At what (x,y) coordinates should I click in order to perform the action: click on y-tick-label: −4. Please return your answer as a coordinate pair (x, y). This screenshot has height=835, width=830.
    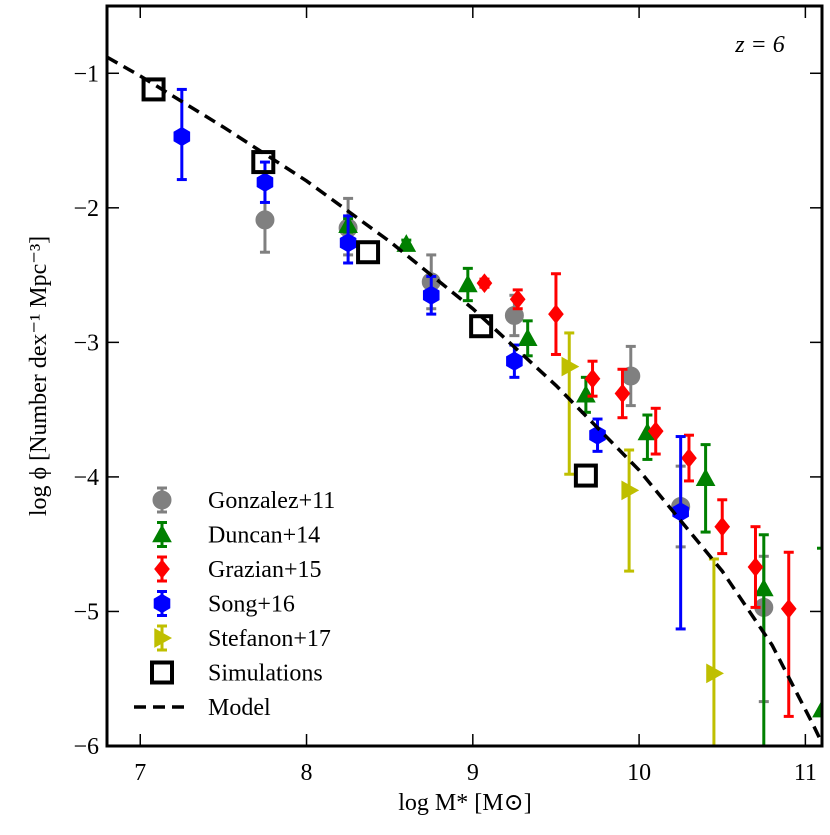
    Looking at the image, I should click on (86, 478).